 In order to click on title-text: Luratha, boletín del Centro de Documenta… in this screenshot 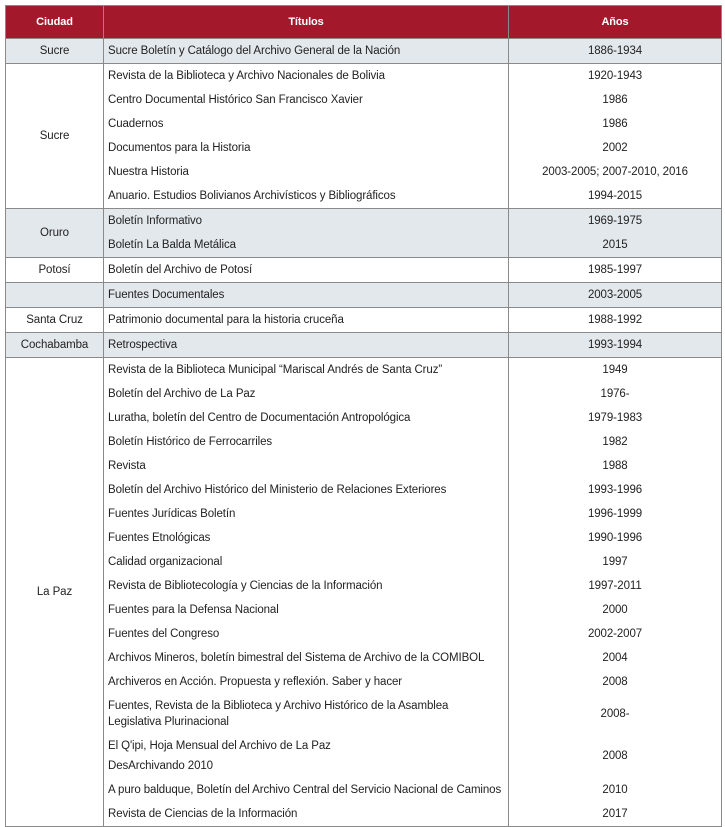, I will do `click(259, 418)`.